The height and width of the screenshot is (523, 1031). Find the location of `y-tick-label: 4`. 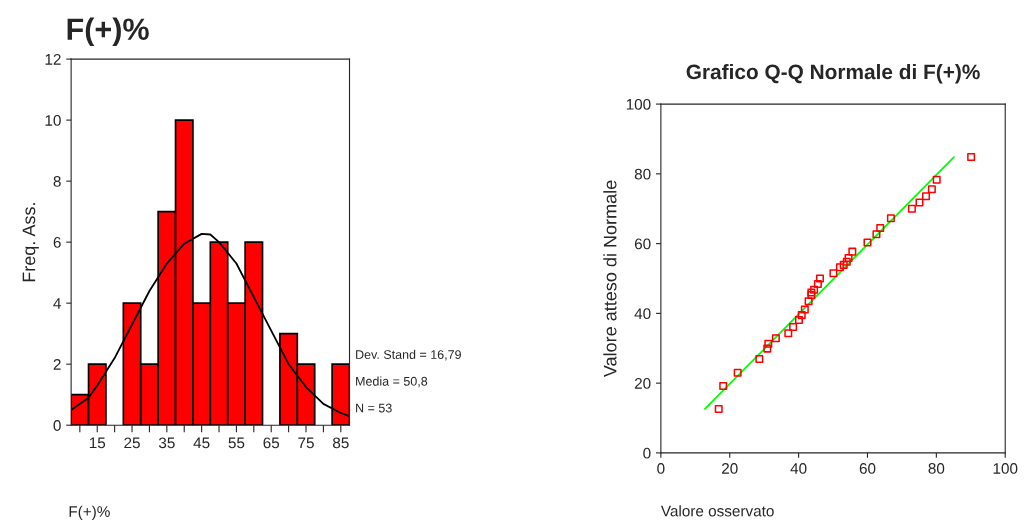

y-tick-label: 4 is located at coordinates (57, 303).